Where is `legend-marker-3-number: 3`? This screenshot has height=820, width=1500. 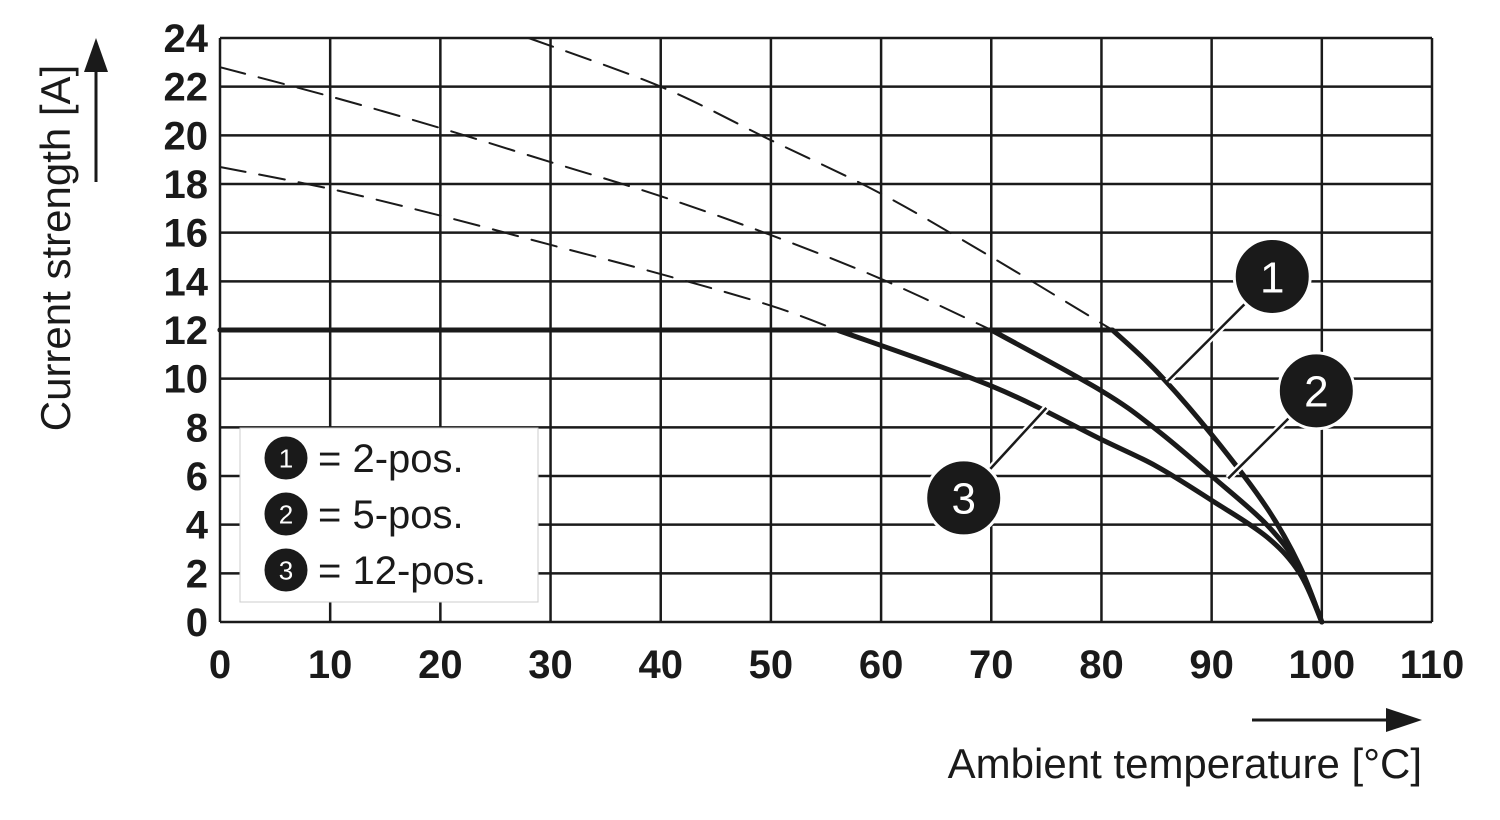 legend-marker-3-number: 3 is located at coordinates (286, 570).